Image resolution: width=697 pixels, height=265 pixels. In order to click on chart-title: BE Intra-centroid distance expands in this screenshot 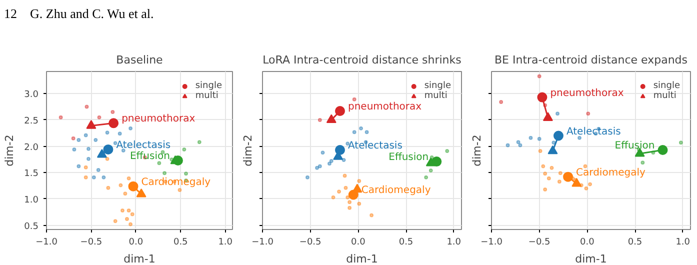, I will do `click(591, 60)`.